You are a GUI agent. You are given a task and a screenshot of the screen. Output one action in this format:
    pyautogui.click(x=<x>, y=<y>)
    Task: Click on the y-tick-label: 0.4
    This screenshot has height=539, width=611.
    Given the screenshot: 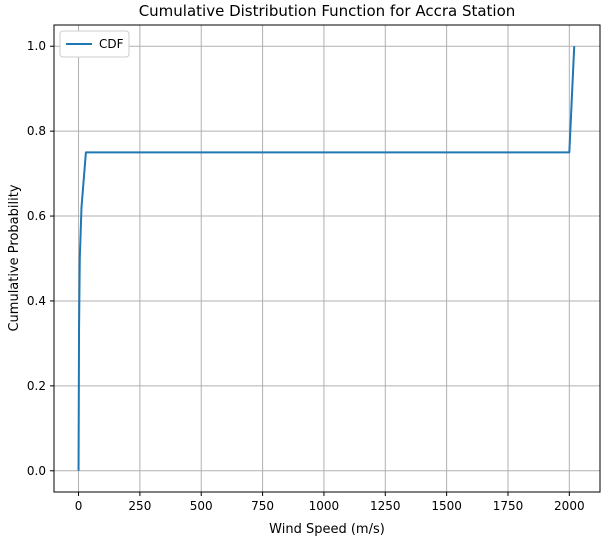 What is the action you would take?
    pyautogui.click(x=36, y=301)
    